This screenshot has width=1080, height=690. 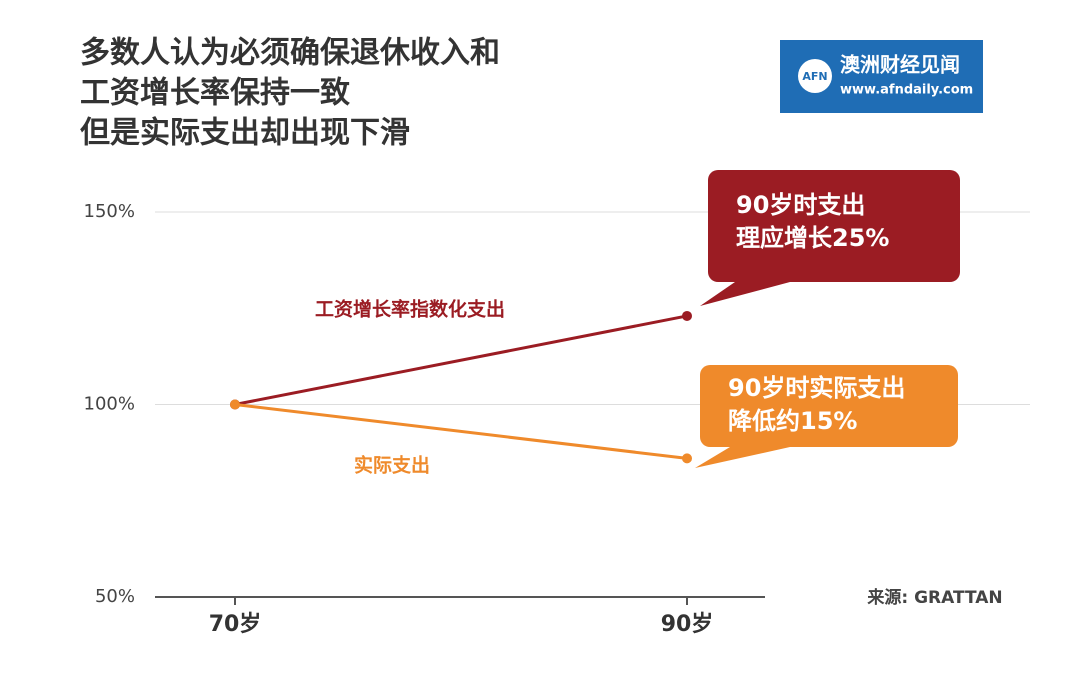 I want to click on source: 来源: GRATTAN, so click(x=934, y=597).